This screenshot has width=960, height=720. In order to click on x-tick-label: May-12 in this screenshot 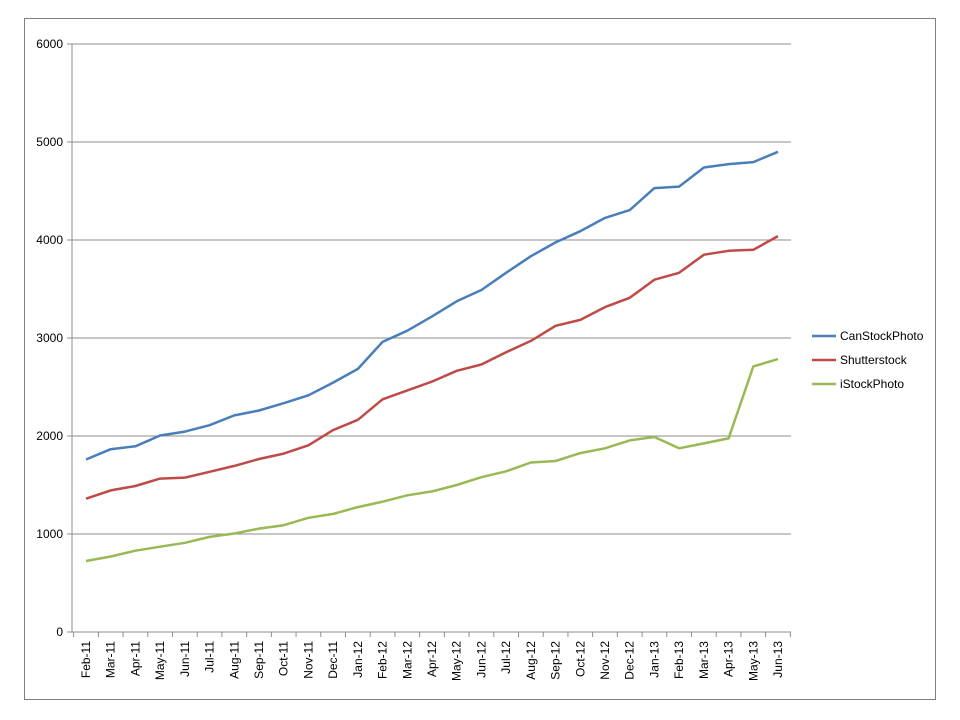, I will do `click(457, 661)`.